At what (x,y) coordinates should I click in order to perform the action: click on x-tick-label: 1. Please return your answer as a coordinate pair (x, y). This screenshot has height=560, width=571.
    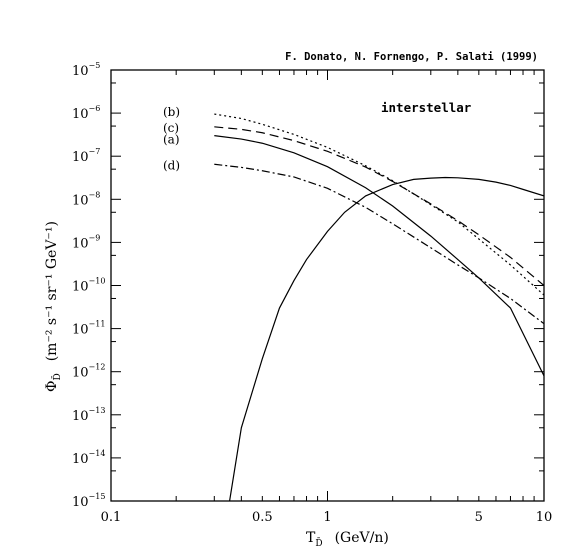
    Looking at the image, I should click on (327, 517).